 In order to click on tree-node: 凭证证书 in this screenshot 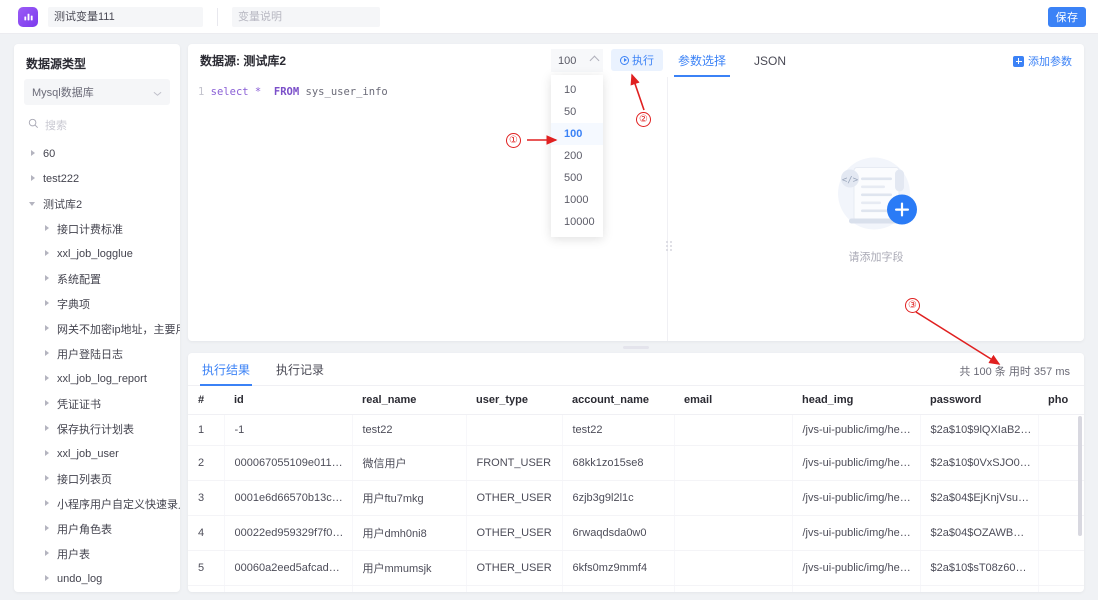, I will do `click(97, 403)`.